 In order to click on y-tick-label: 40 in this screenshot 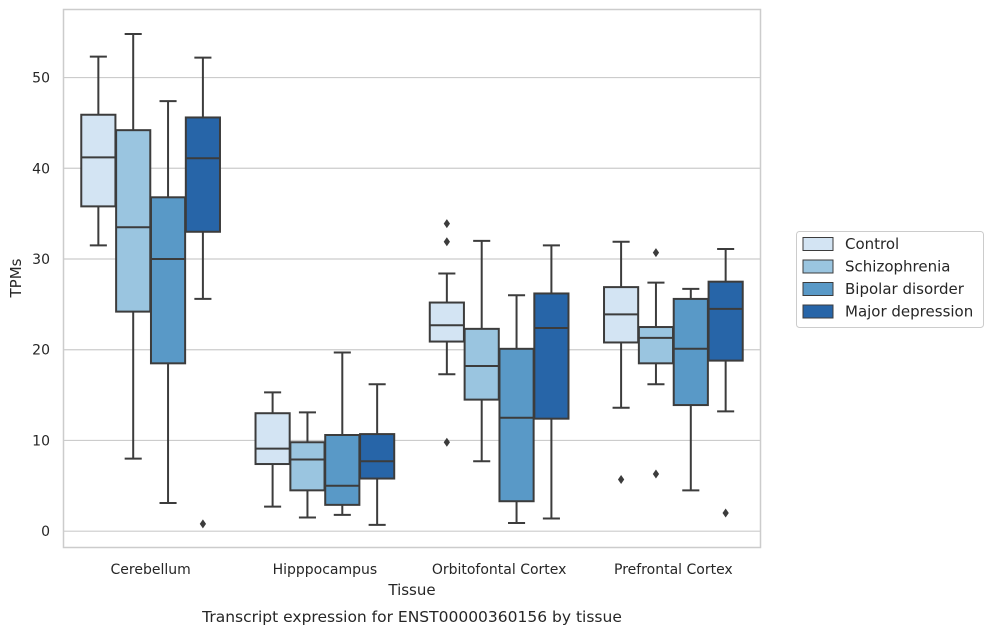, I will do `click(41, 169)`.